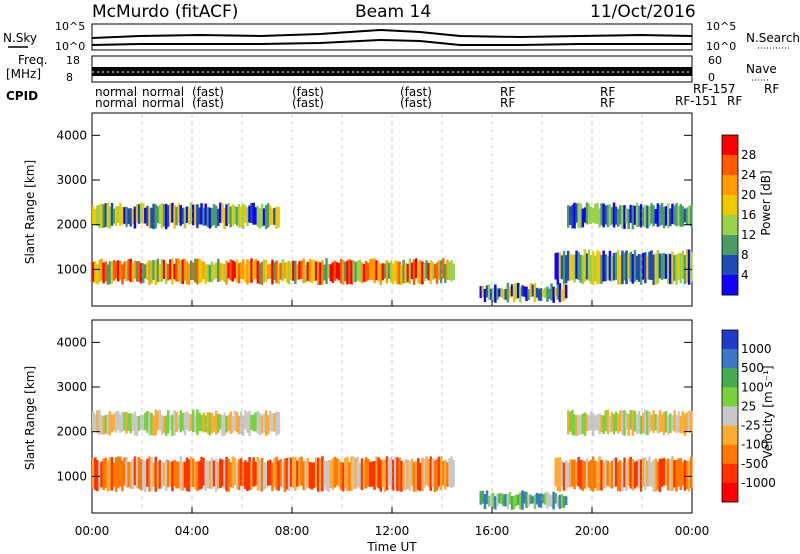 The image size is (800, 554). Describe the element at coordinates (71, 225) in the screenshot. I see `y-tick-label: 2000` at that location.